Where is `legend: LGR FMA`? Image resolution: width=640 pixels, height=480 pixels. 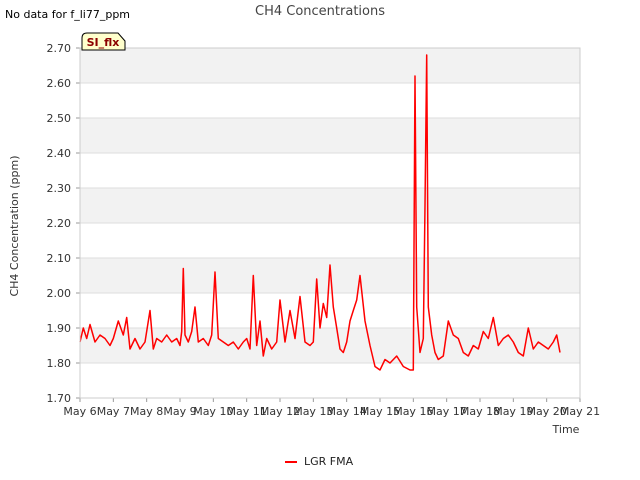 legend: LGR FMA is located at coordinates (319, 461).